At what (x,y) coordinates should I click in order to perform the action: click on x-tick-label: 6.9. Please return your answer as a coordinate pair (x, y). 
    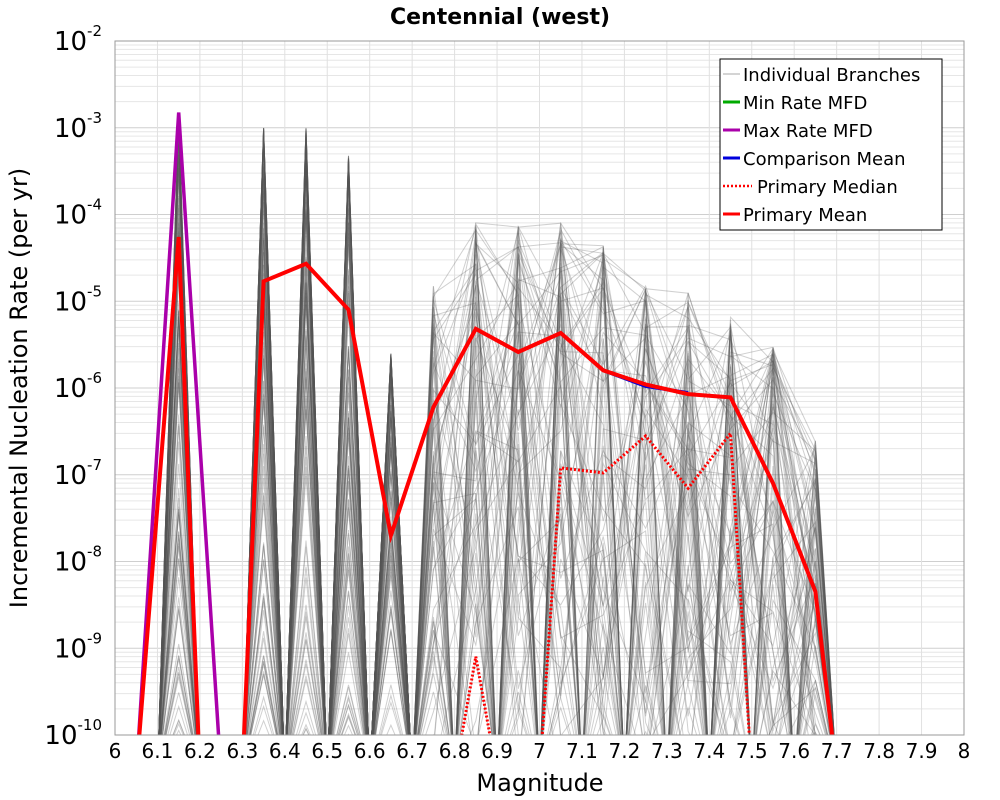
    Looking at the image, I should click on (497, 751).